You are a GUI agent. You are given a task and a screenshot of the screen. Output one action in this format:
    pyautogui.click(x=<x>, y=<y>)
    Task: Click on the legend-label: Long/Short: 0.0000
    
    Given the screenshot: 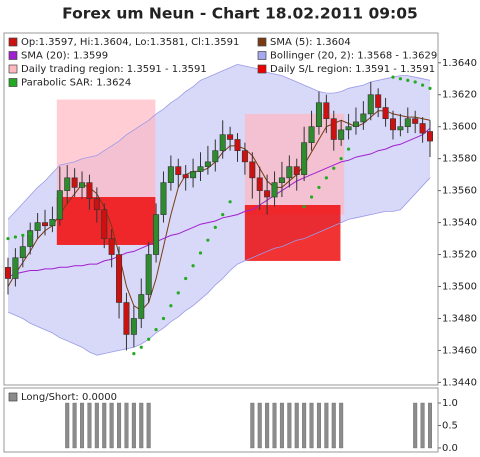 What is the action you would take?
    pyautogui.click(x=69, y=397)
    